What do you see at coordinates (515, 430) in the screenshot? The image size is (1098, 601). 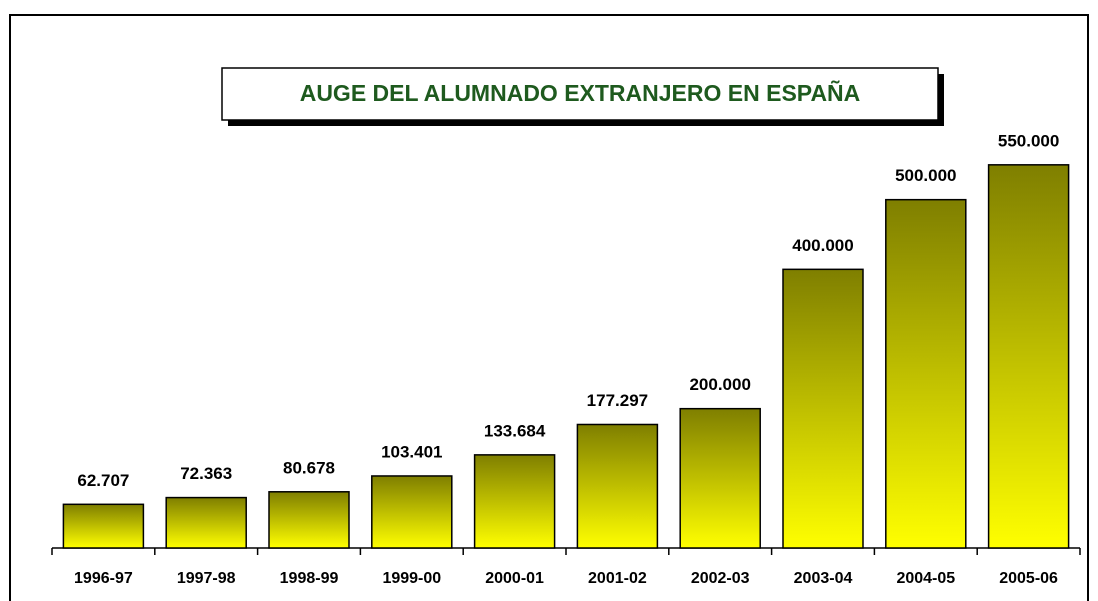 I see `value-label: 133.684` at bounding box center [515, 430].